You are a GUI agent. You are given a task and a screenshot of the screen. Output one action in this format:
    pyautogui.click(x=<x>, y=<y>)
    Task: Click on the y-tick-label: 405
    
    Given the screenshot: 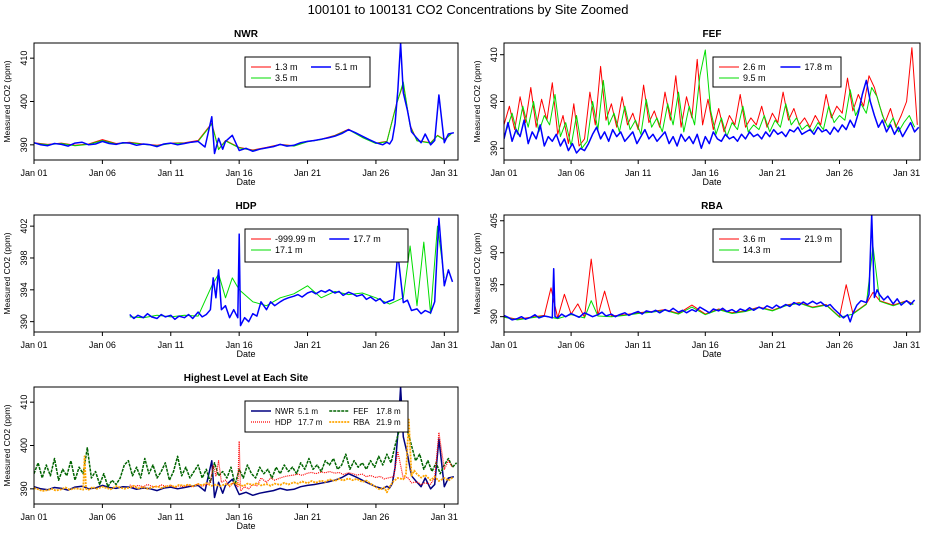 What is the action you would take?
    pyautogui.click(x=494, y=220)
    